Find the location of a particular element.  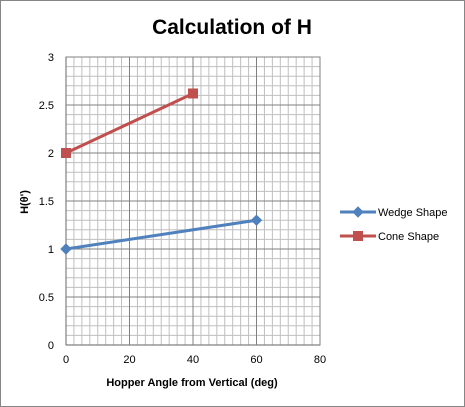

y-tick-labels: 0 0.5 1 1.5 2 2.5 3 is located at coordinates (46, 202).